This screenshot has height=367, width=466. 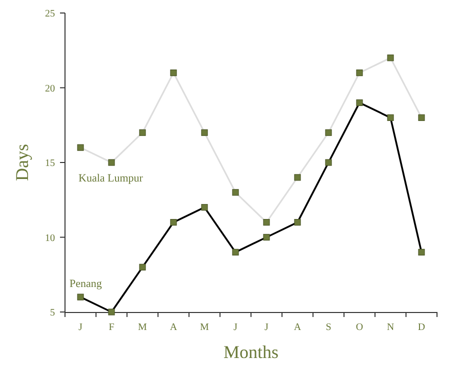 What do you see at coordinates (50, 238) in the screenshot?
I see `y-tick-label: 10` at bounding box center [50, 238].